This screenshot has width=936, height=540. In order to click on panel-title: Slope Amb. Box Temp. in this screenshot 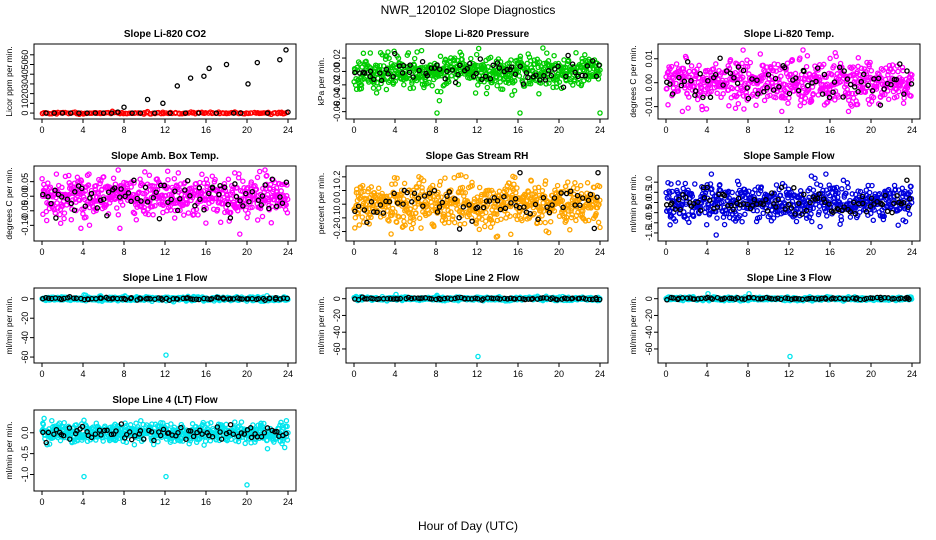, I will do `click(165, 156)`.